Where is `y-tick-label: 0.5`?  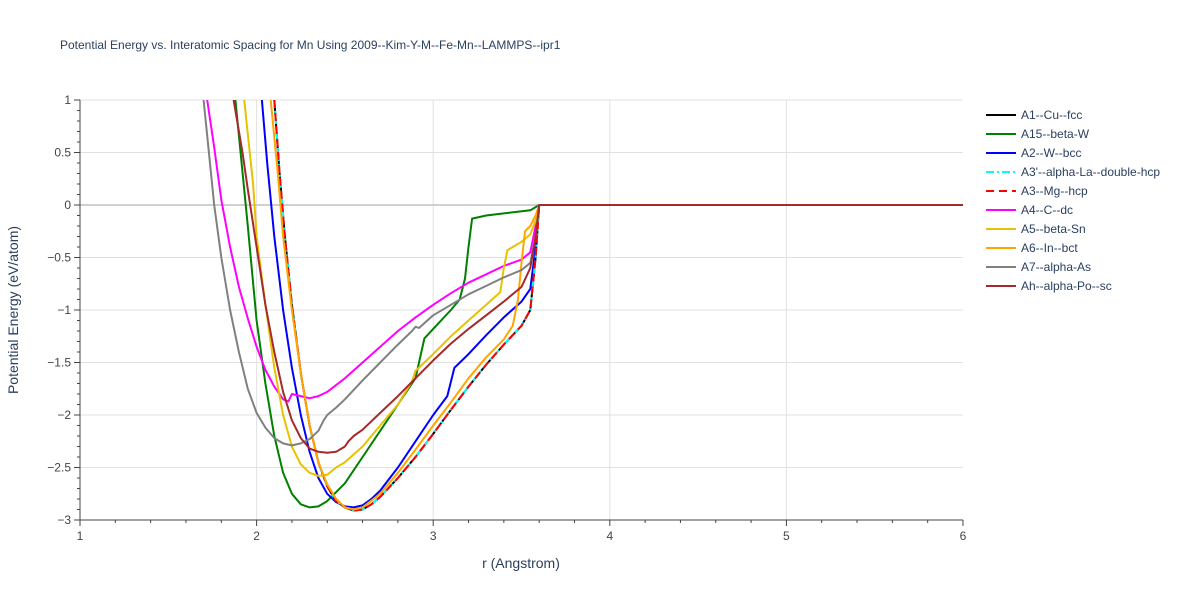 y-tick-label: 0.5 is located at coordinates (62, 153).